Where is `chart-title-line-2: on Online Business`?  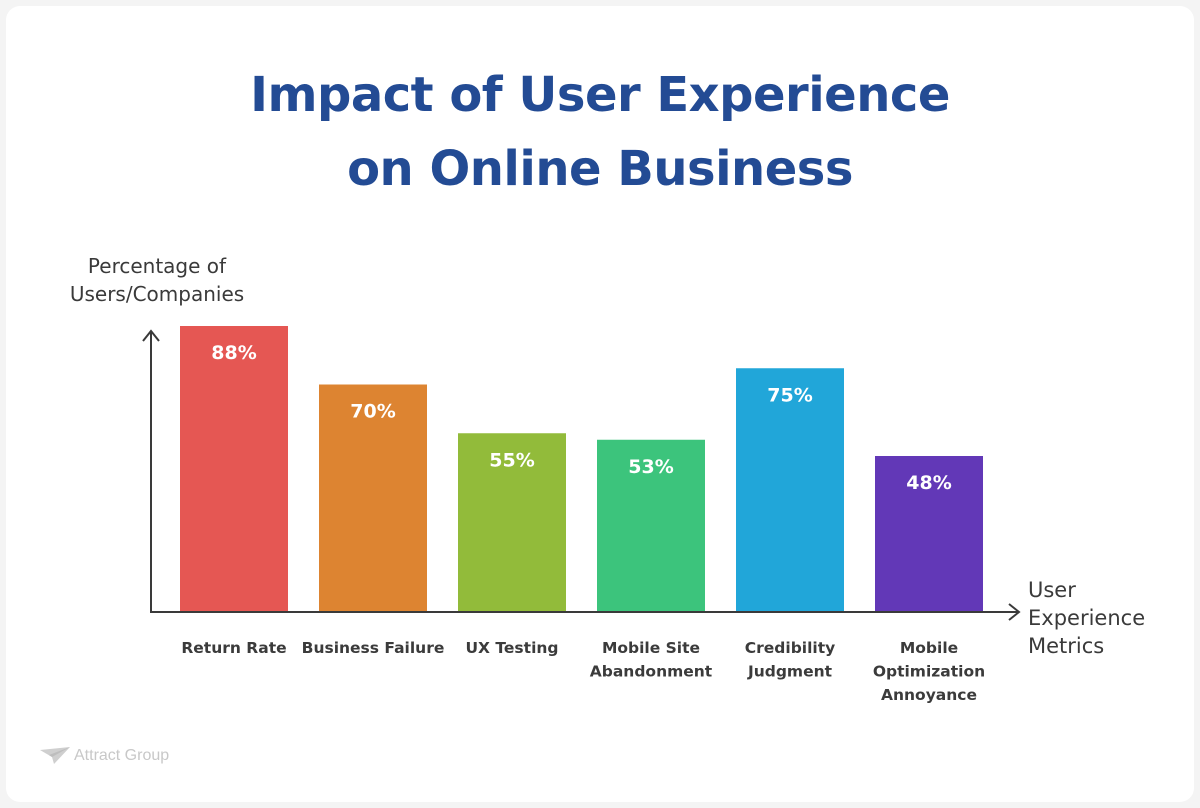 chart-title-line-2: on Online Business is located at coordinates (600, 169).